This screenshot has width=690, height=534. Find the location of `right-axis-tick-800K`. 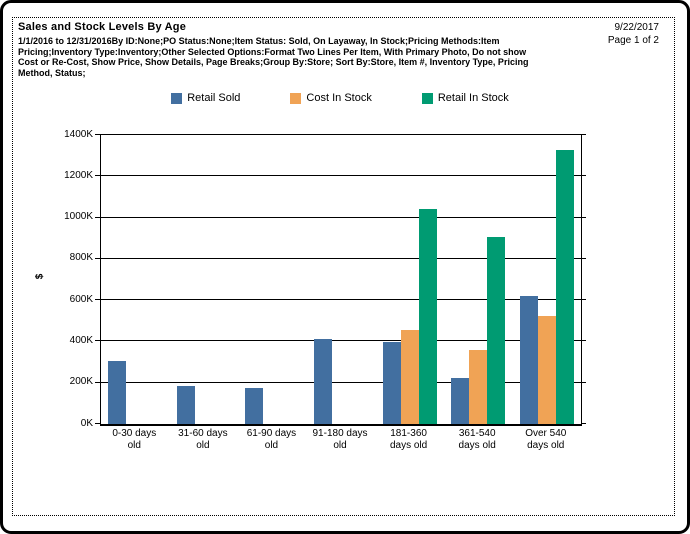

right-axis-tick-800K is located at coordinates (583, 258).